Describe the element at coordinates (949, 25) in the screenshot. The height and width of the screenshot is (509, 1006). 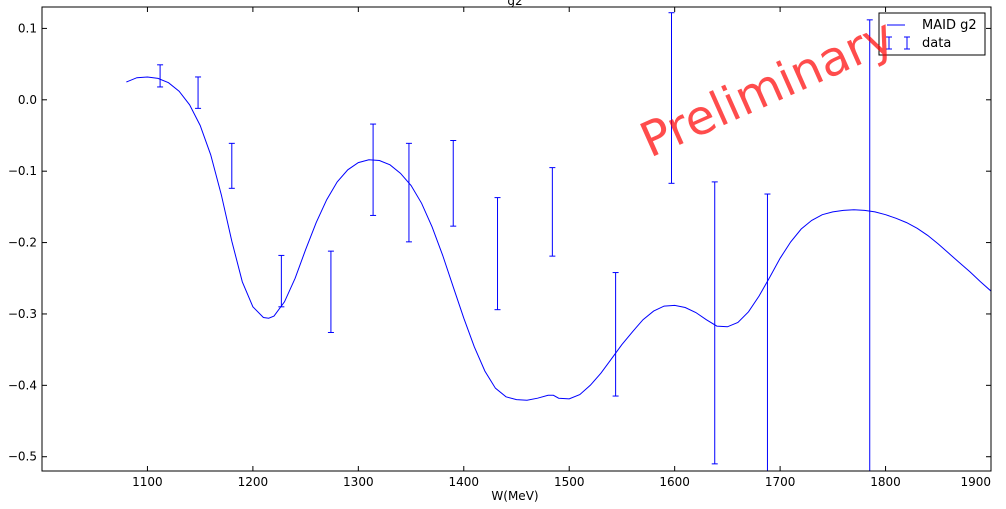
I see `legend-label-maid: MAID g2` at that location.